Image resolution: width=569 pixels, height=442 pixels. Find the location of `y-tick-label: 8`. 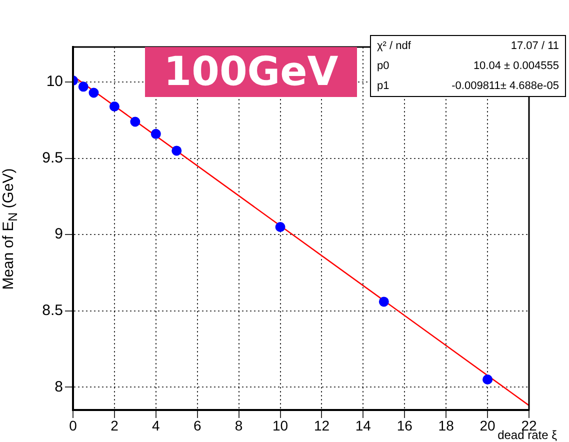

y-tick-label: 8 is located at coordinates (58, 387).